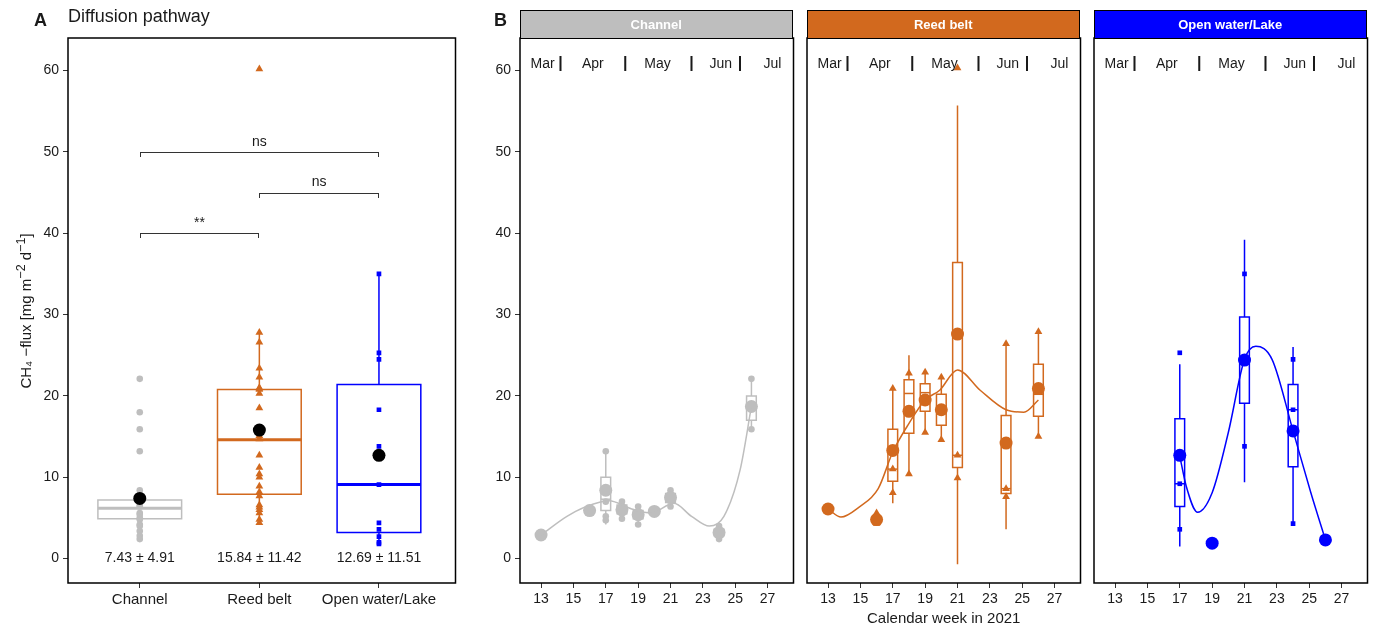 The image size is (1379, 628). I want to click on x-tick-label: Channel, so click(139, 599).